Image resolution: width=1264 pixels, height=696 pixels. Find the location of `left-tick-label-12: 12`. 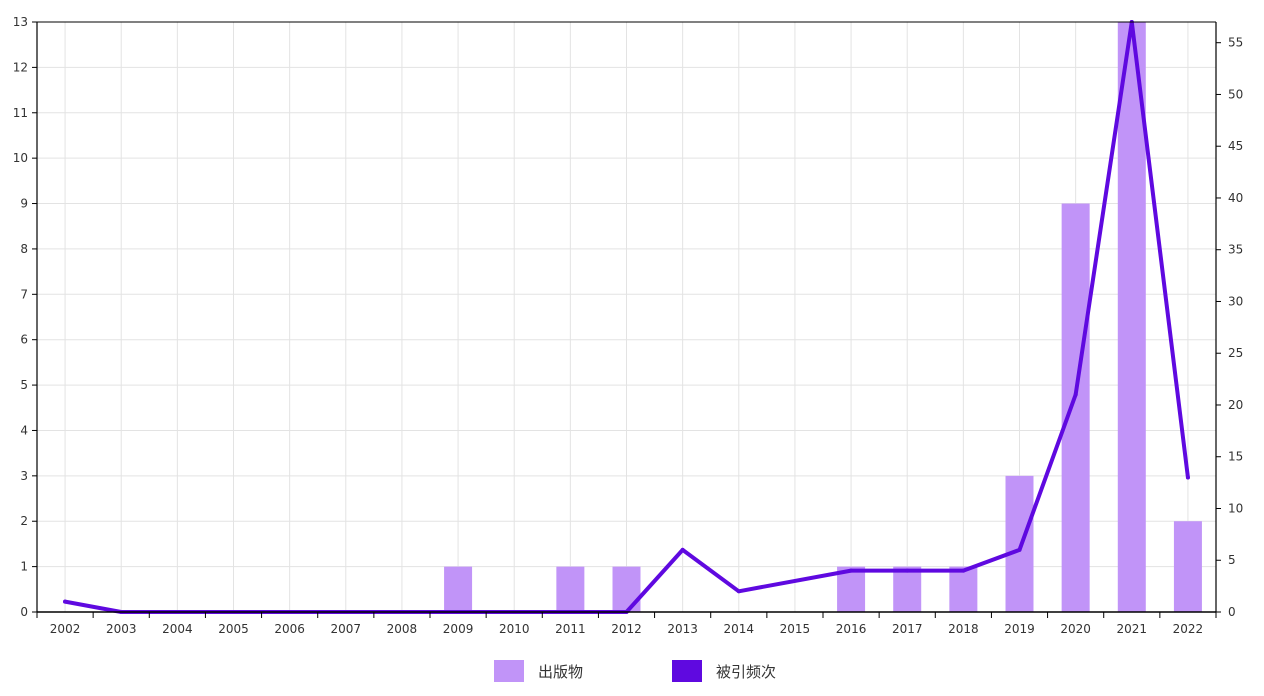

left-tick-label-12: 12 is located at coordinates (20, 67).